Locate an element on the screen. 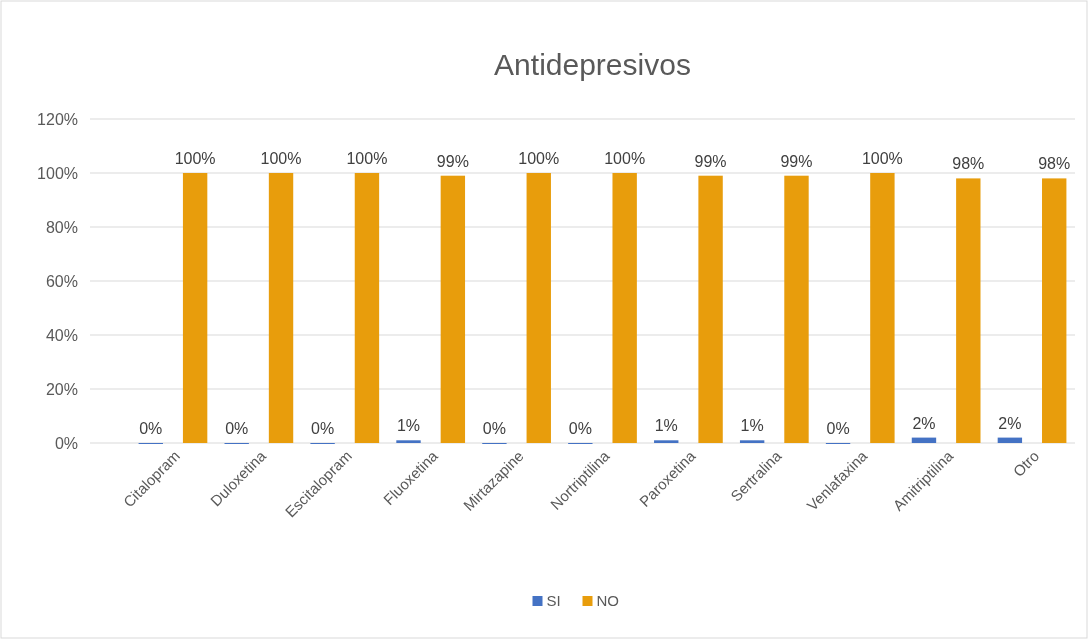  legend-label: NO is located at coordinates (607, 600).